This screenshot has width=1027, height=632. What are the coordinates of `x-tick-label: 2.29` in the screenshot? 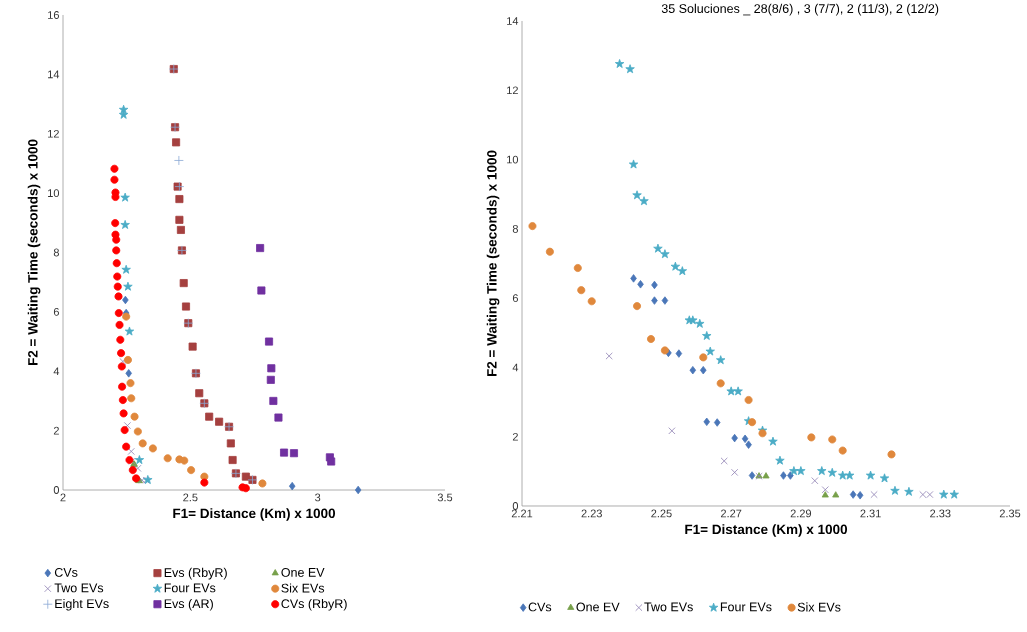 It's located at (801, 513).